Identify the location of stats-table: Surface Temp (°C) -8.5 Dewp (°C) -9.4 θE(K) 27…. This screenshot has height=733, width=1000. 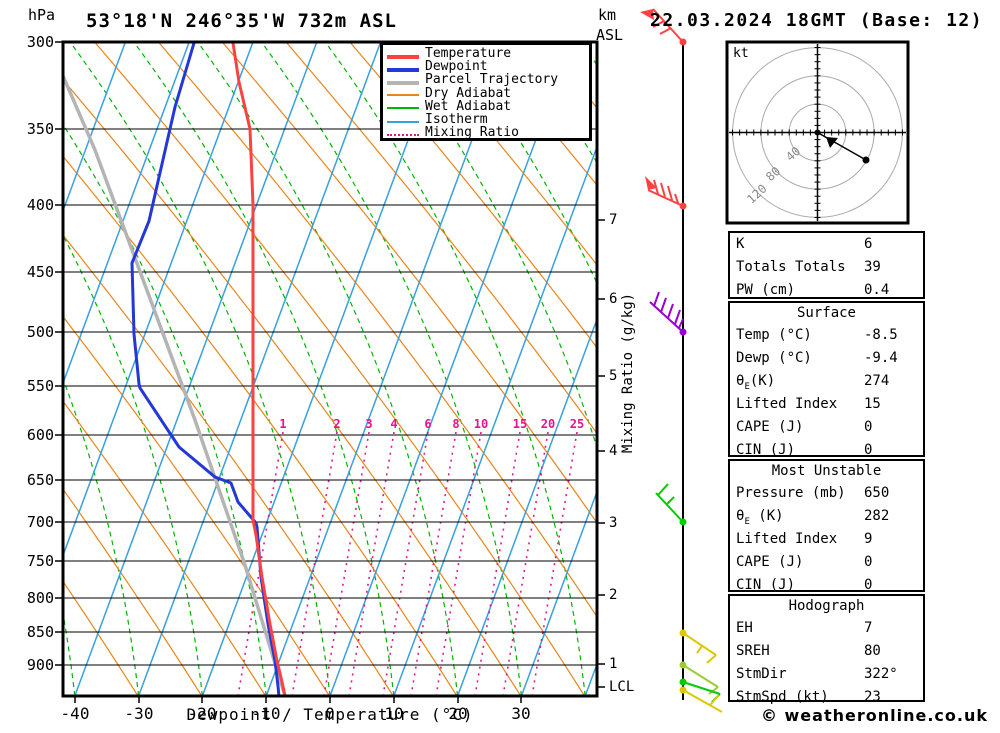
(826, 379).